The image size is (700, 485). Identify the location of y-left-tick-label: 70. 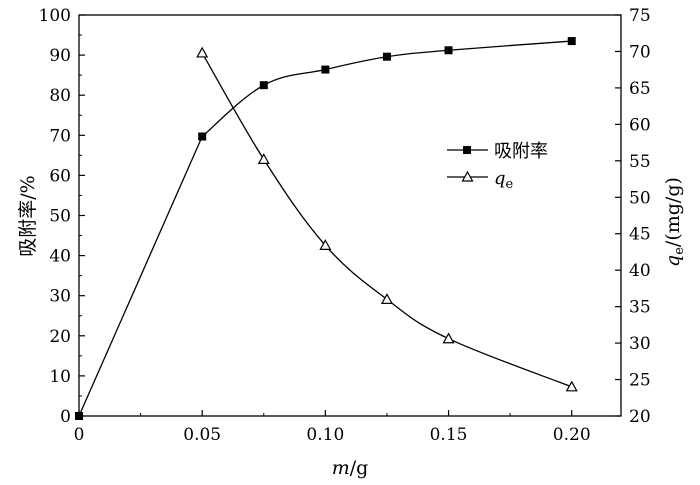
(60, 136).